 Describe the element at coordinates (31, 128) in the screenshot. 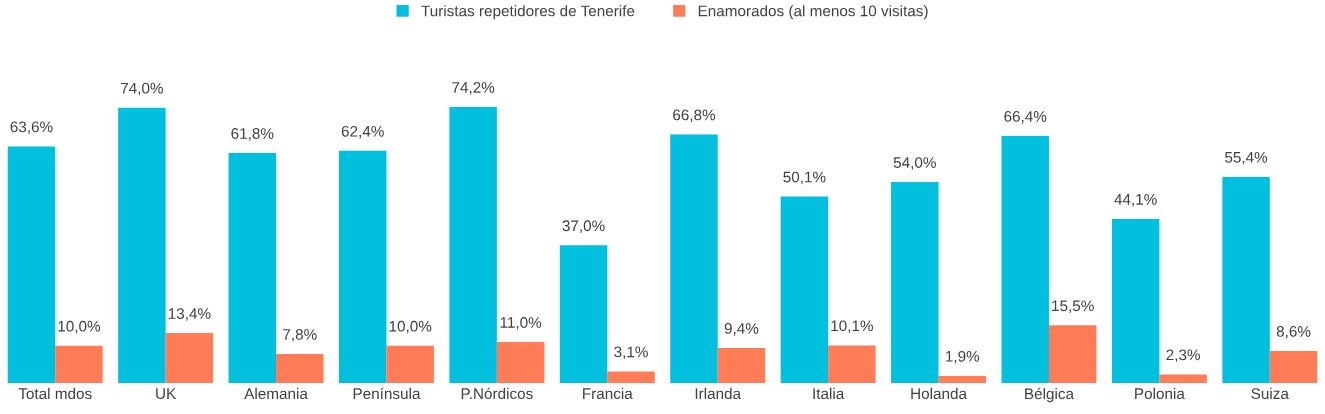

I see `data-label: 63,6%` at that location.